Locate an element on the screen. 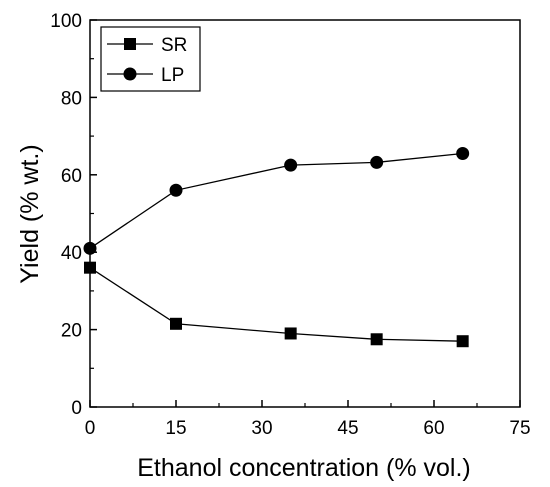  legend-label-sr: SR is located at coordinates (174, 45).